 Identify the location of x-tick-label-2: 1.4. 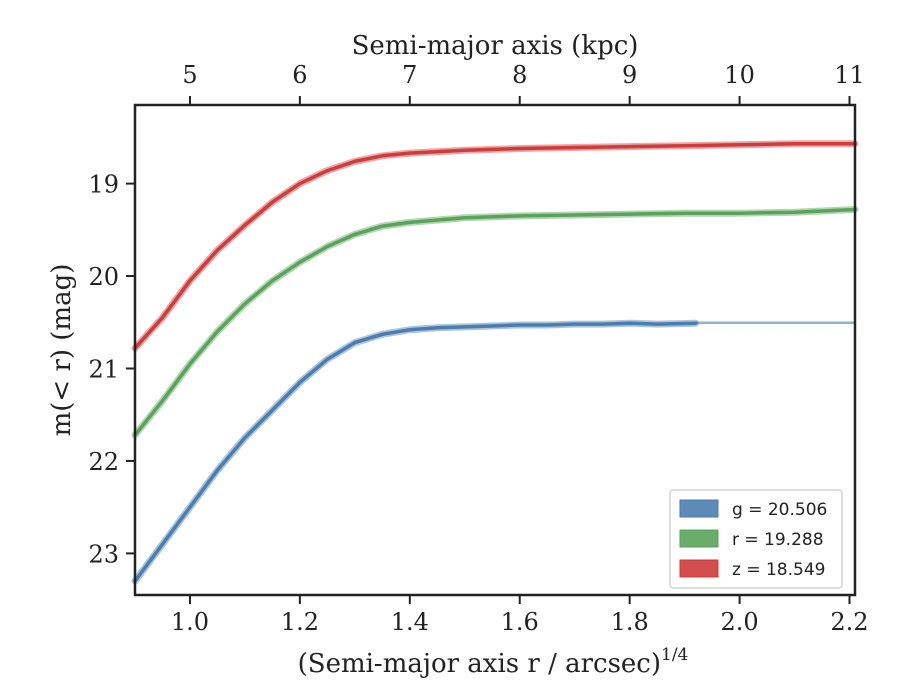
(410, 622).